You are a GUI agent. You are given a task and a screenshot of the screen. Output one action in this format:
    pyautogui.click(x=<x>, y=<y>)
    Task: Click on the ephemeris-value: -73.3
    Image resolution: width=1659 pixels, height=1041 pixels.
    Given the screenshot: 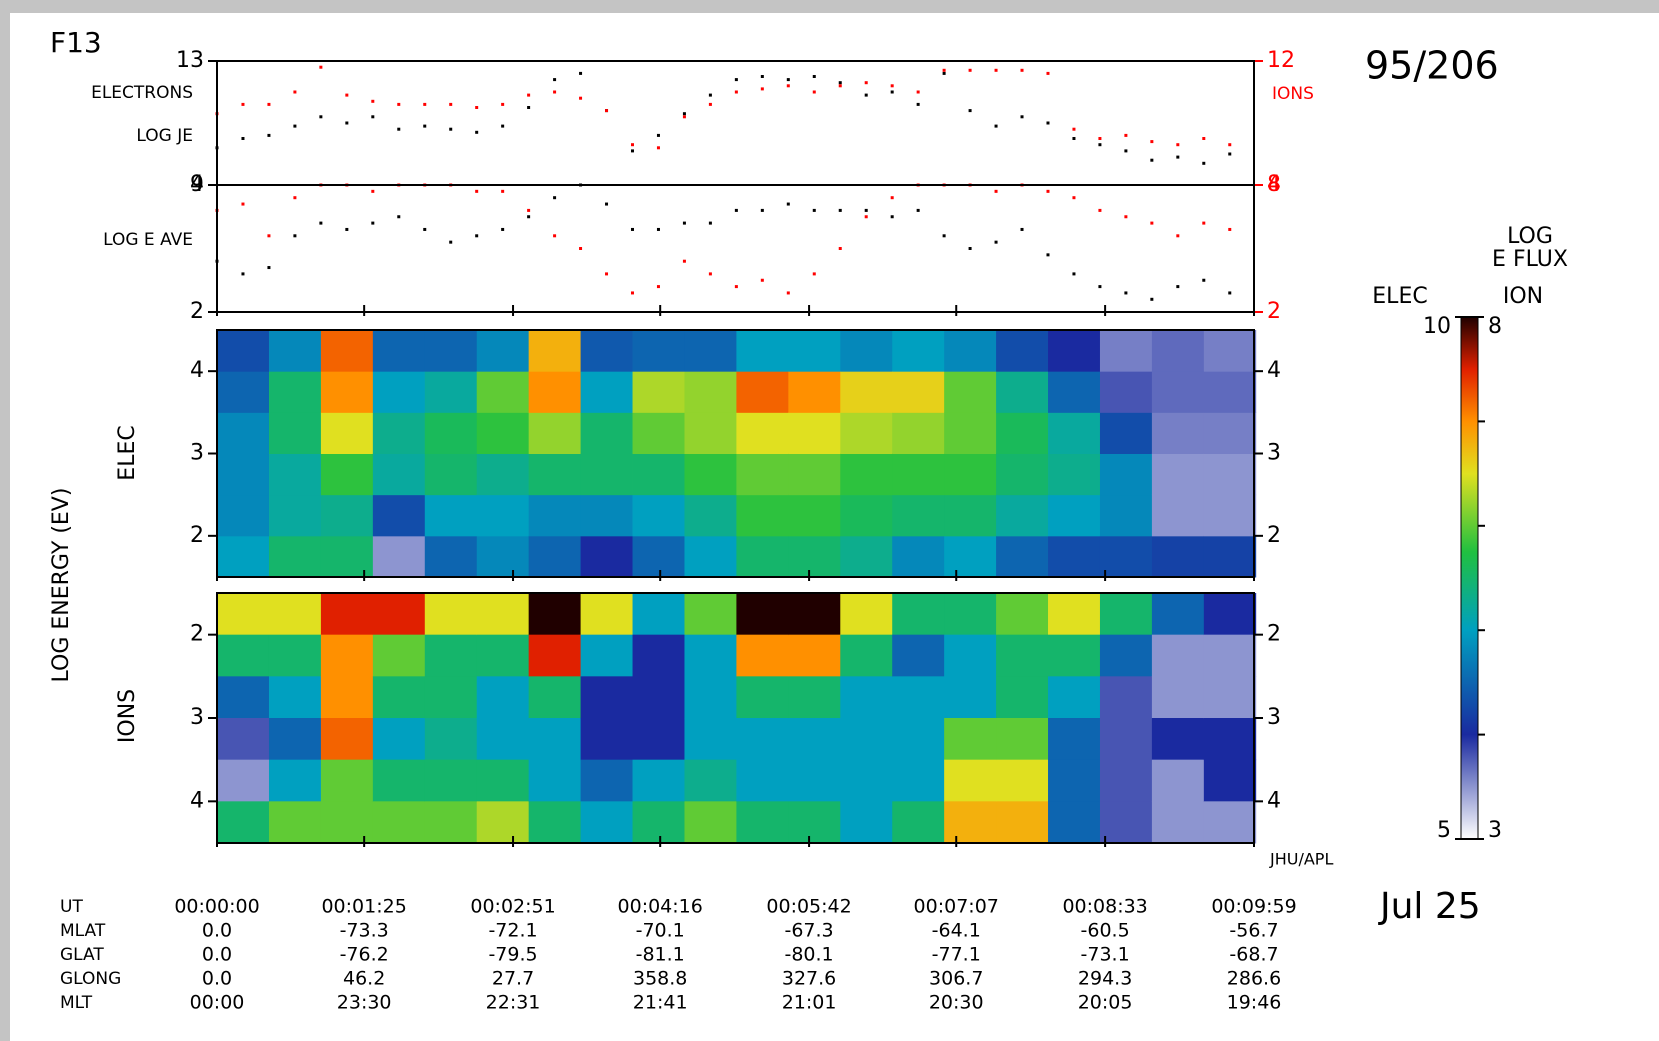 What is the action you would take?
    pyautogui.click(x=364, y=931)
    